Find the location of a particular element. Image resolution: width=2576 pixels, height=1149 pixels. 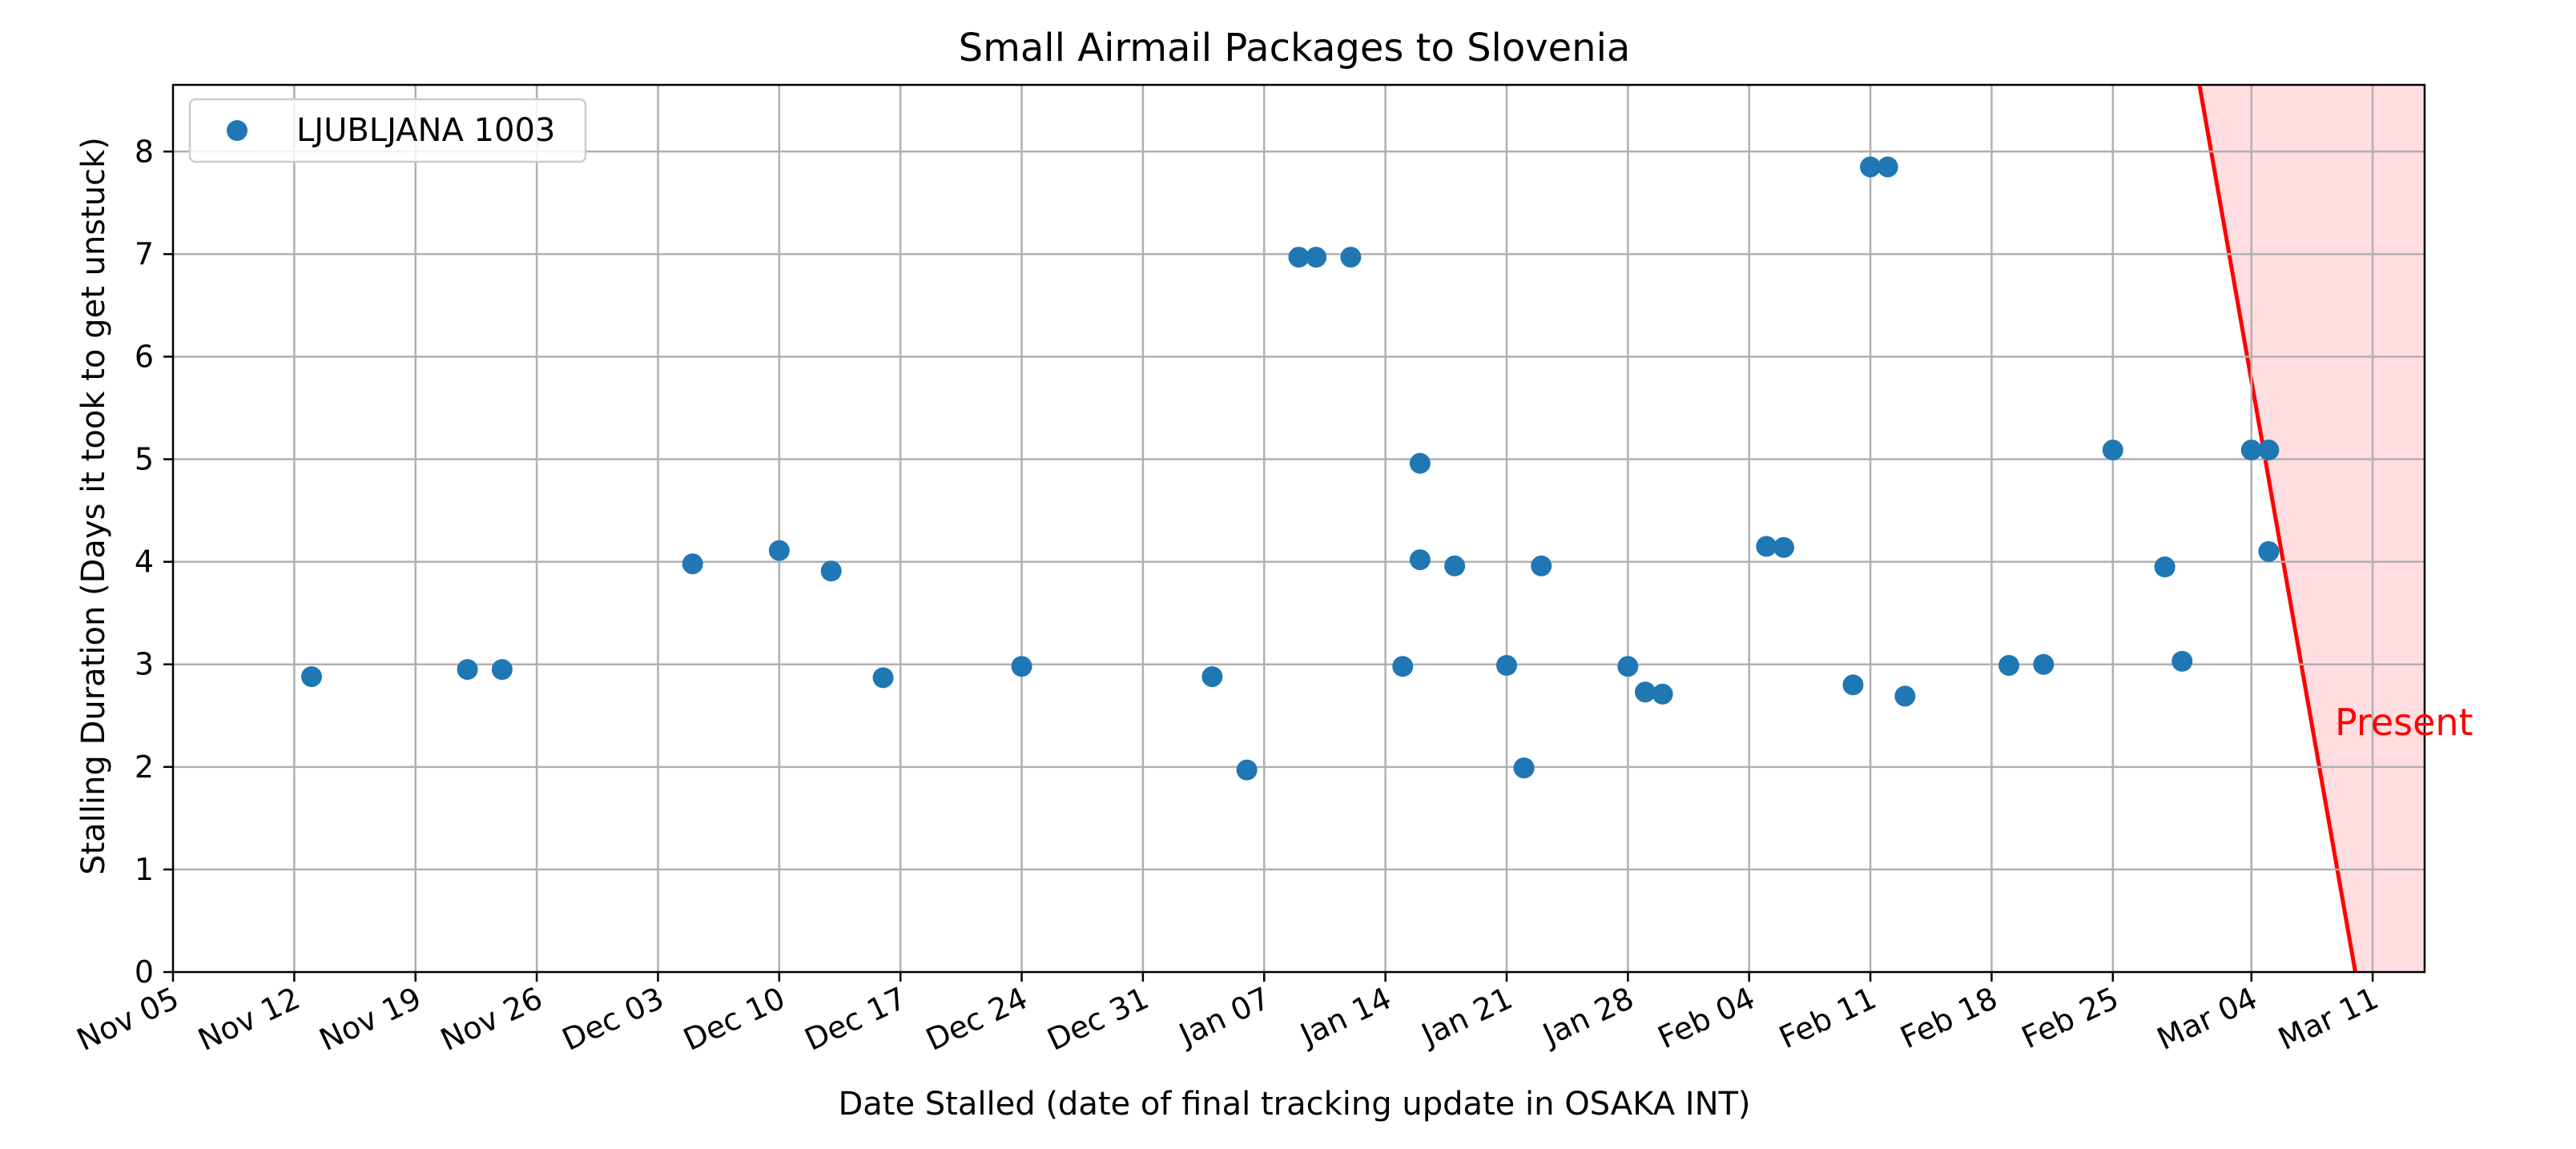

y-tick-label: 0 is located at coordinates (144, 972).